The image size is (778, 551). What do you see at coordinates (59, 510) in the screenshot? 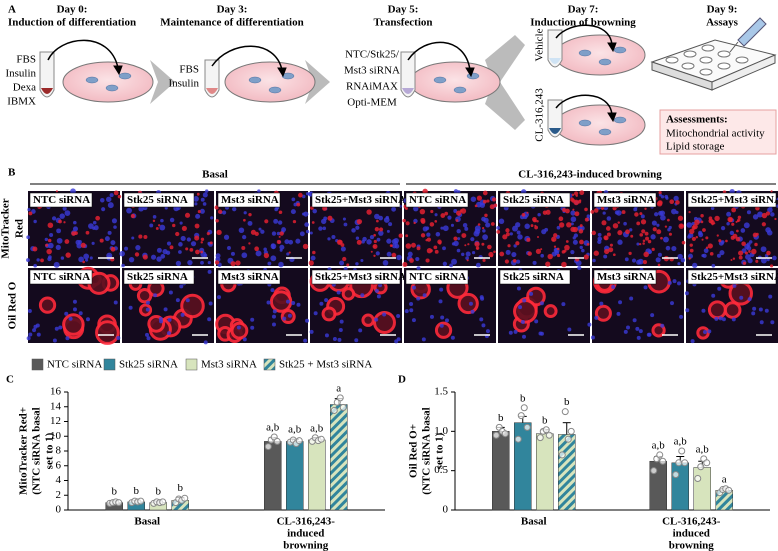
I see `y-tick-label: 0` at bounding box center [59, 510].